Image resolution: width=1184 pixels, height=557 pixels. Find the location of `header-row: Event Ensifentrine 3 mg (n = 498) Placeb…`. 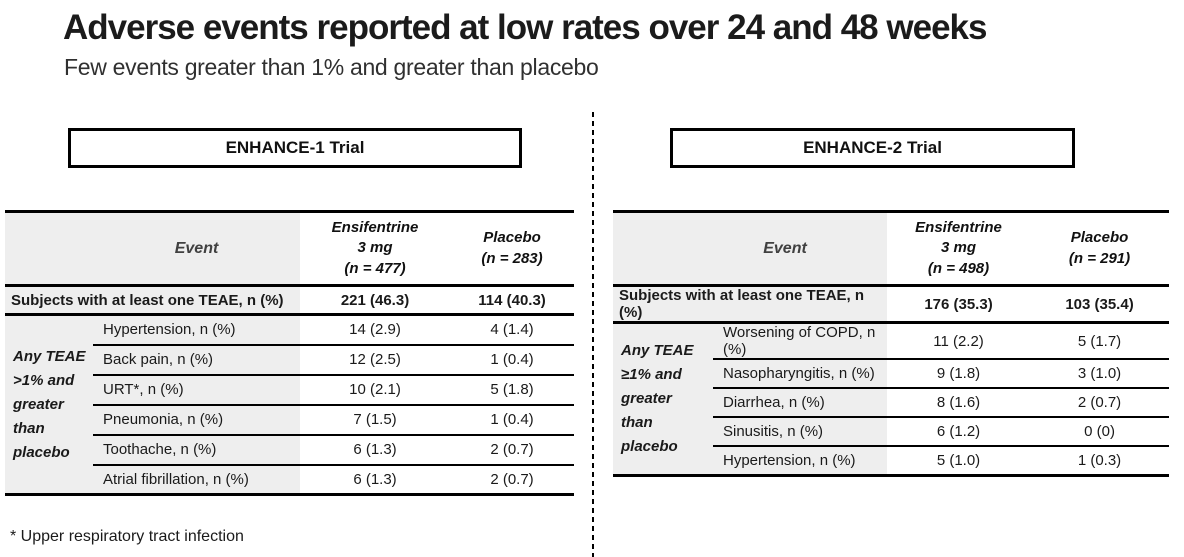

header-row: Event Ensifentrine 3 mg (n = 498) Placeb… is located at coordinates (891, 249).